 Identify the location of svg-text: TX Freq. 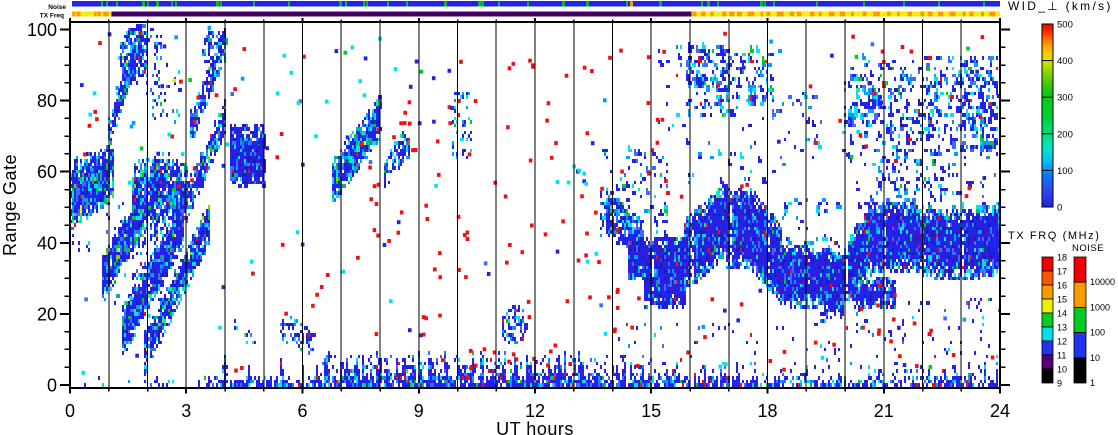
(52, 16).